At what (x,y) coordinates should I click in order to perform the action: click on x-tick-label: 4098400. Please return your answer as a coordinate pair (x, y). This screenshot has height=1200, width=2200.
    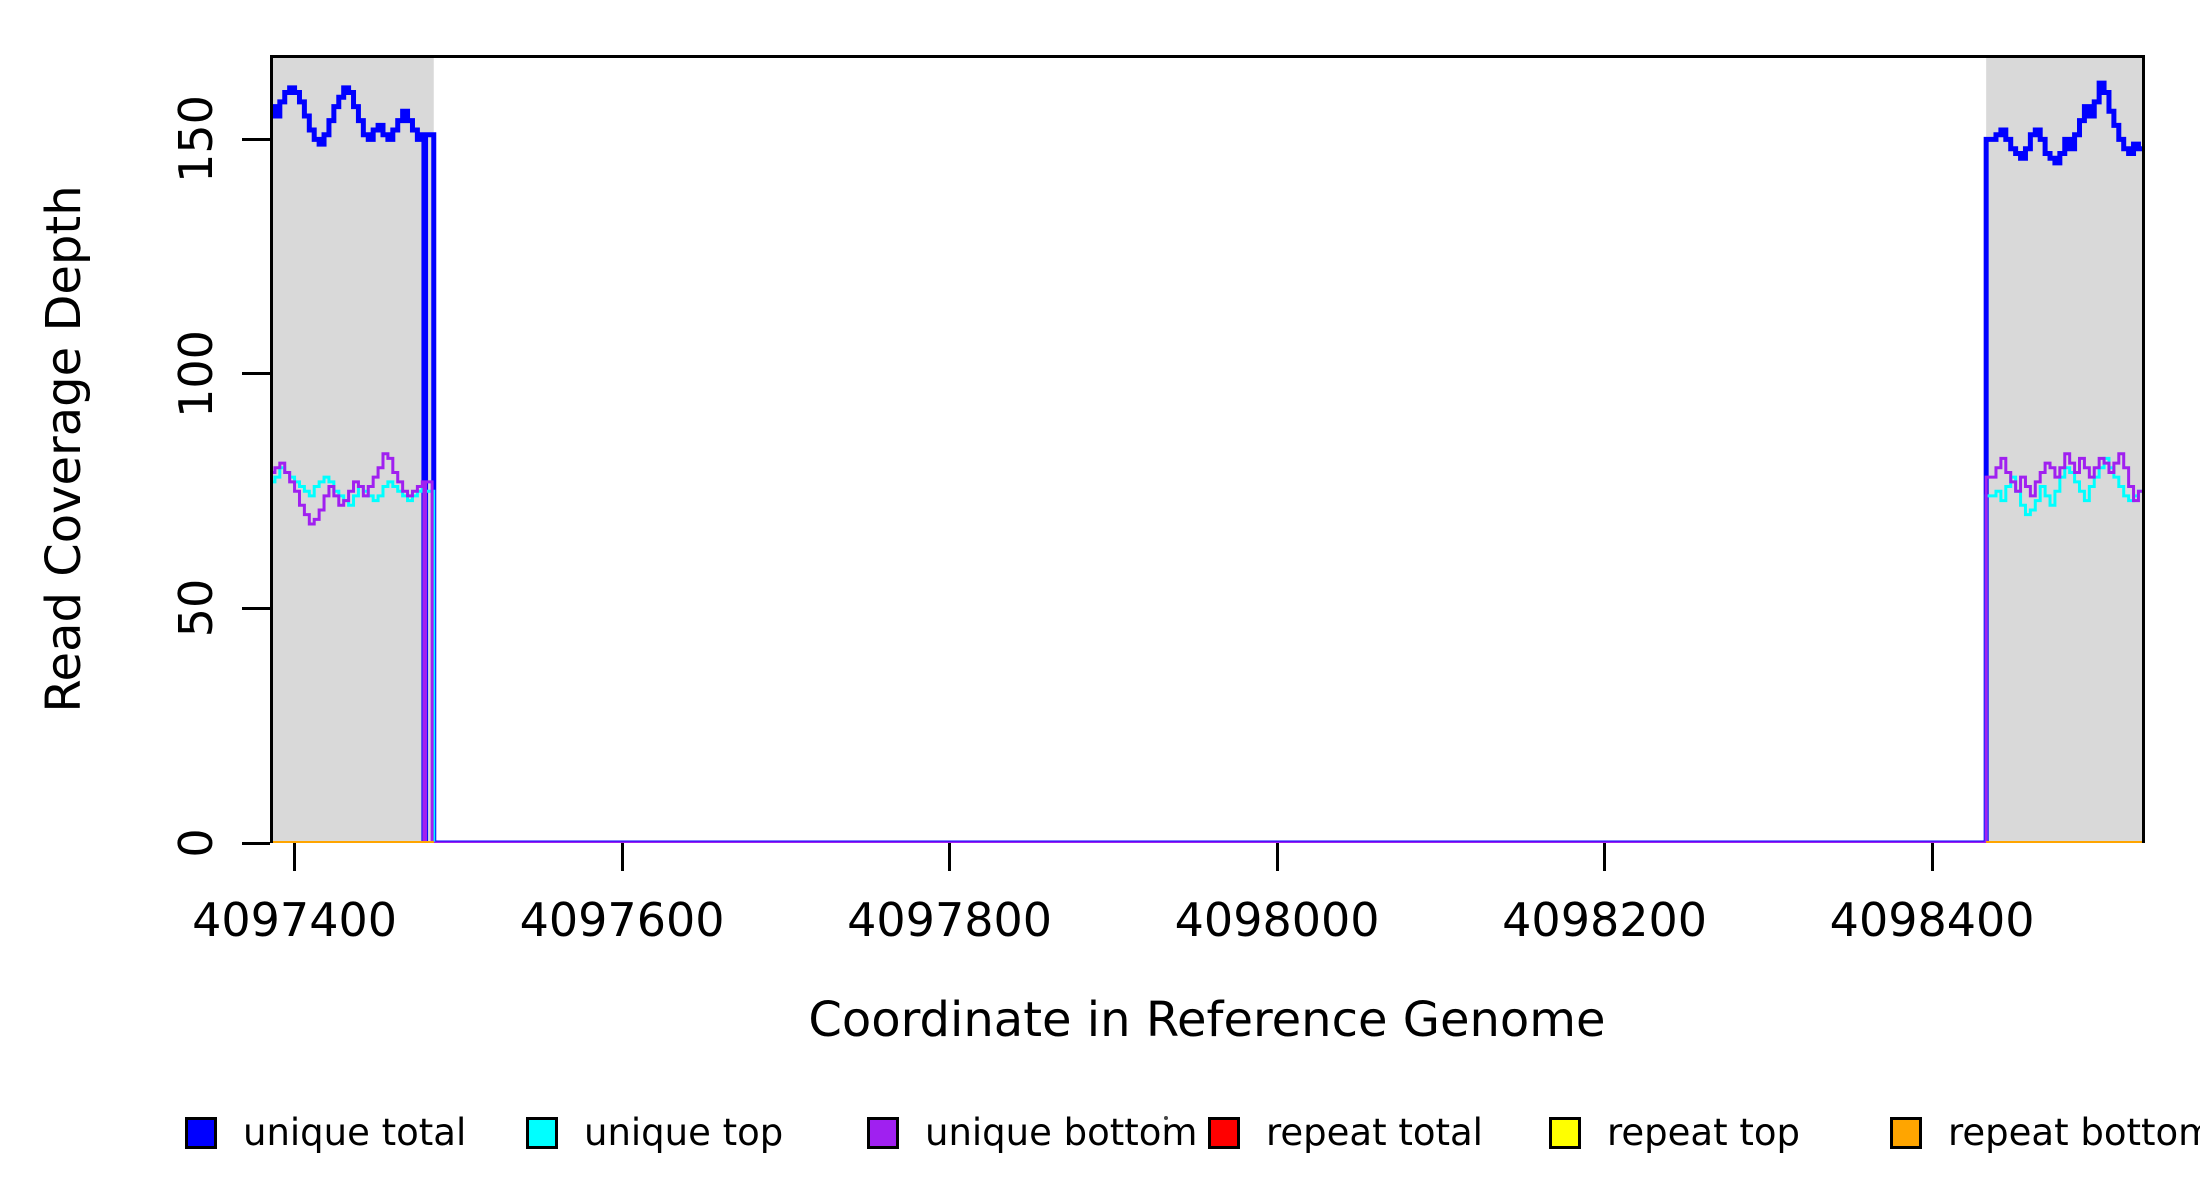
    Looking at the image, I should click on (1932, 920).